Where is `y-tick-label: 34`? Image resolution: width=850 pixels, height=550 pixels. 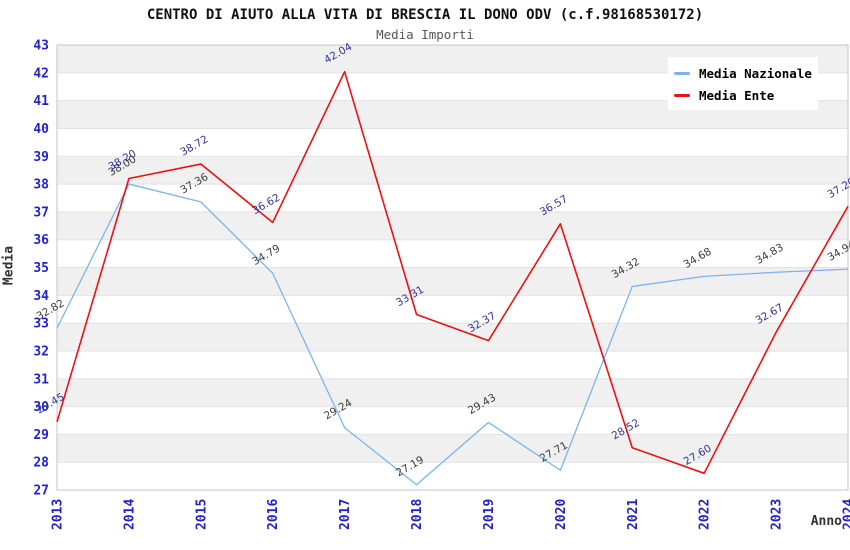 y-tick-label: 34 is located at coordinates (41, 296).